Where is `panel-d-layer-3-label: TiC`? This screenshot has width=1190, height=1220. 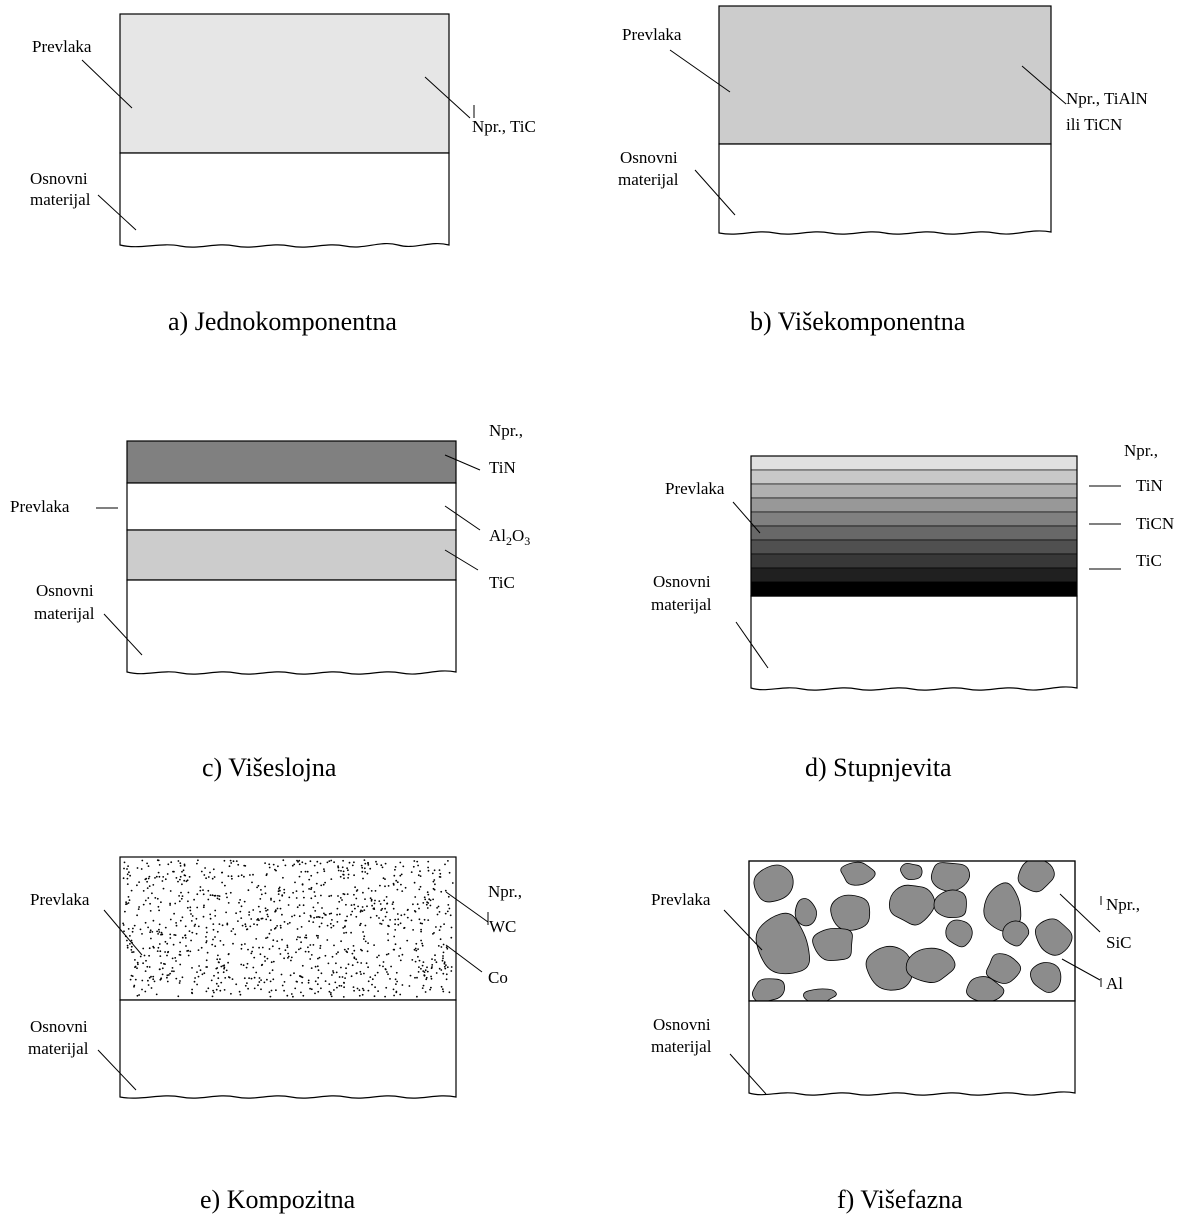
panel-d-layer-3-label: TiC is located at coordinates (1149, 560).